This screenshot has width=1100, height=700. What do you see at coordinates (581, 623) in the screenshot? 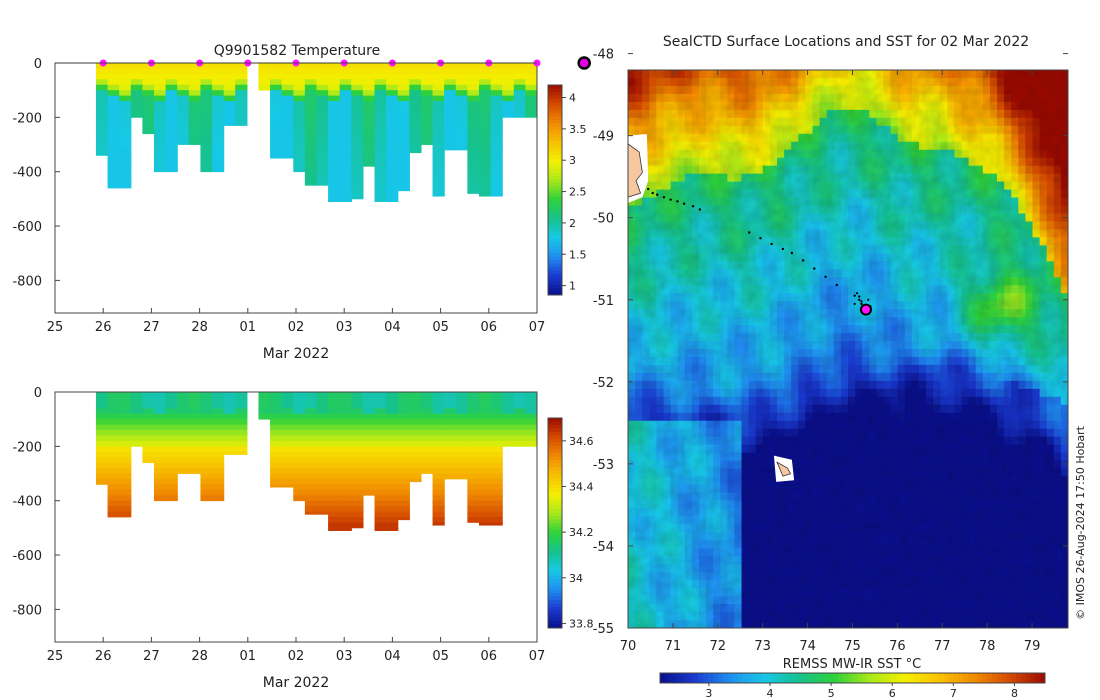
I see `colorbar-tick-label: 33.8` at bounding box center [581, 623].